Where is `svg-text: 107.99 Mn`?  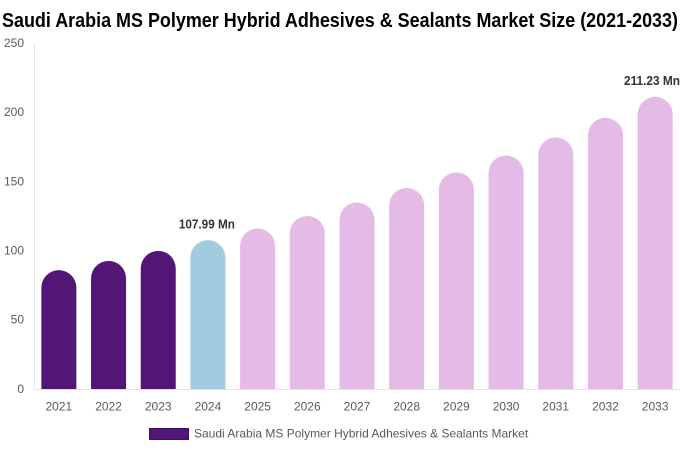
svg-text: 107.99 Mn is located at coordinates (207, 224).